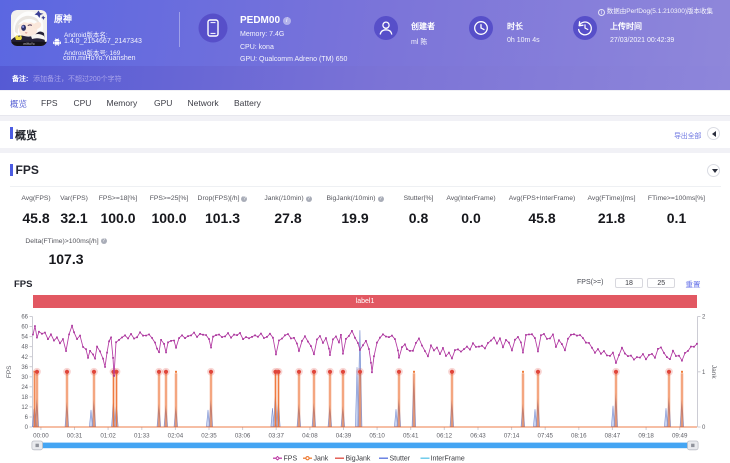  Describe the element at coordinates (276, 436) in the screenshot. I see `svg-text: 03:37` at that location.